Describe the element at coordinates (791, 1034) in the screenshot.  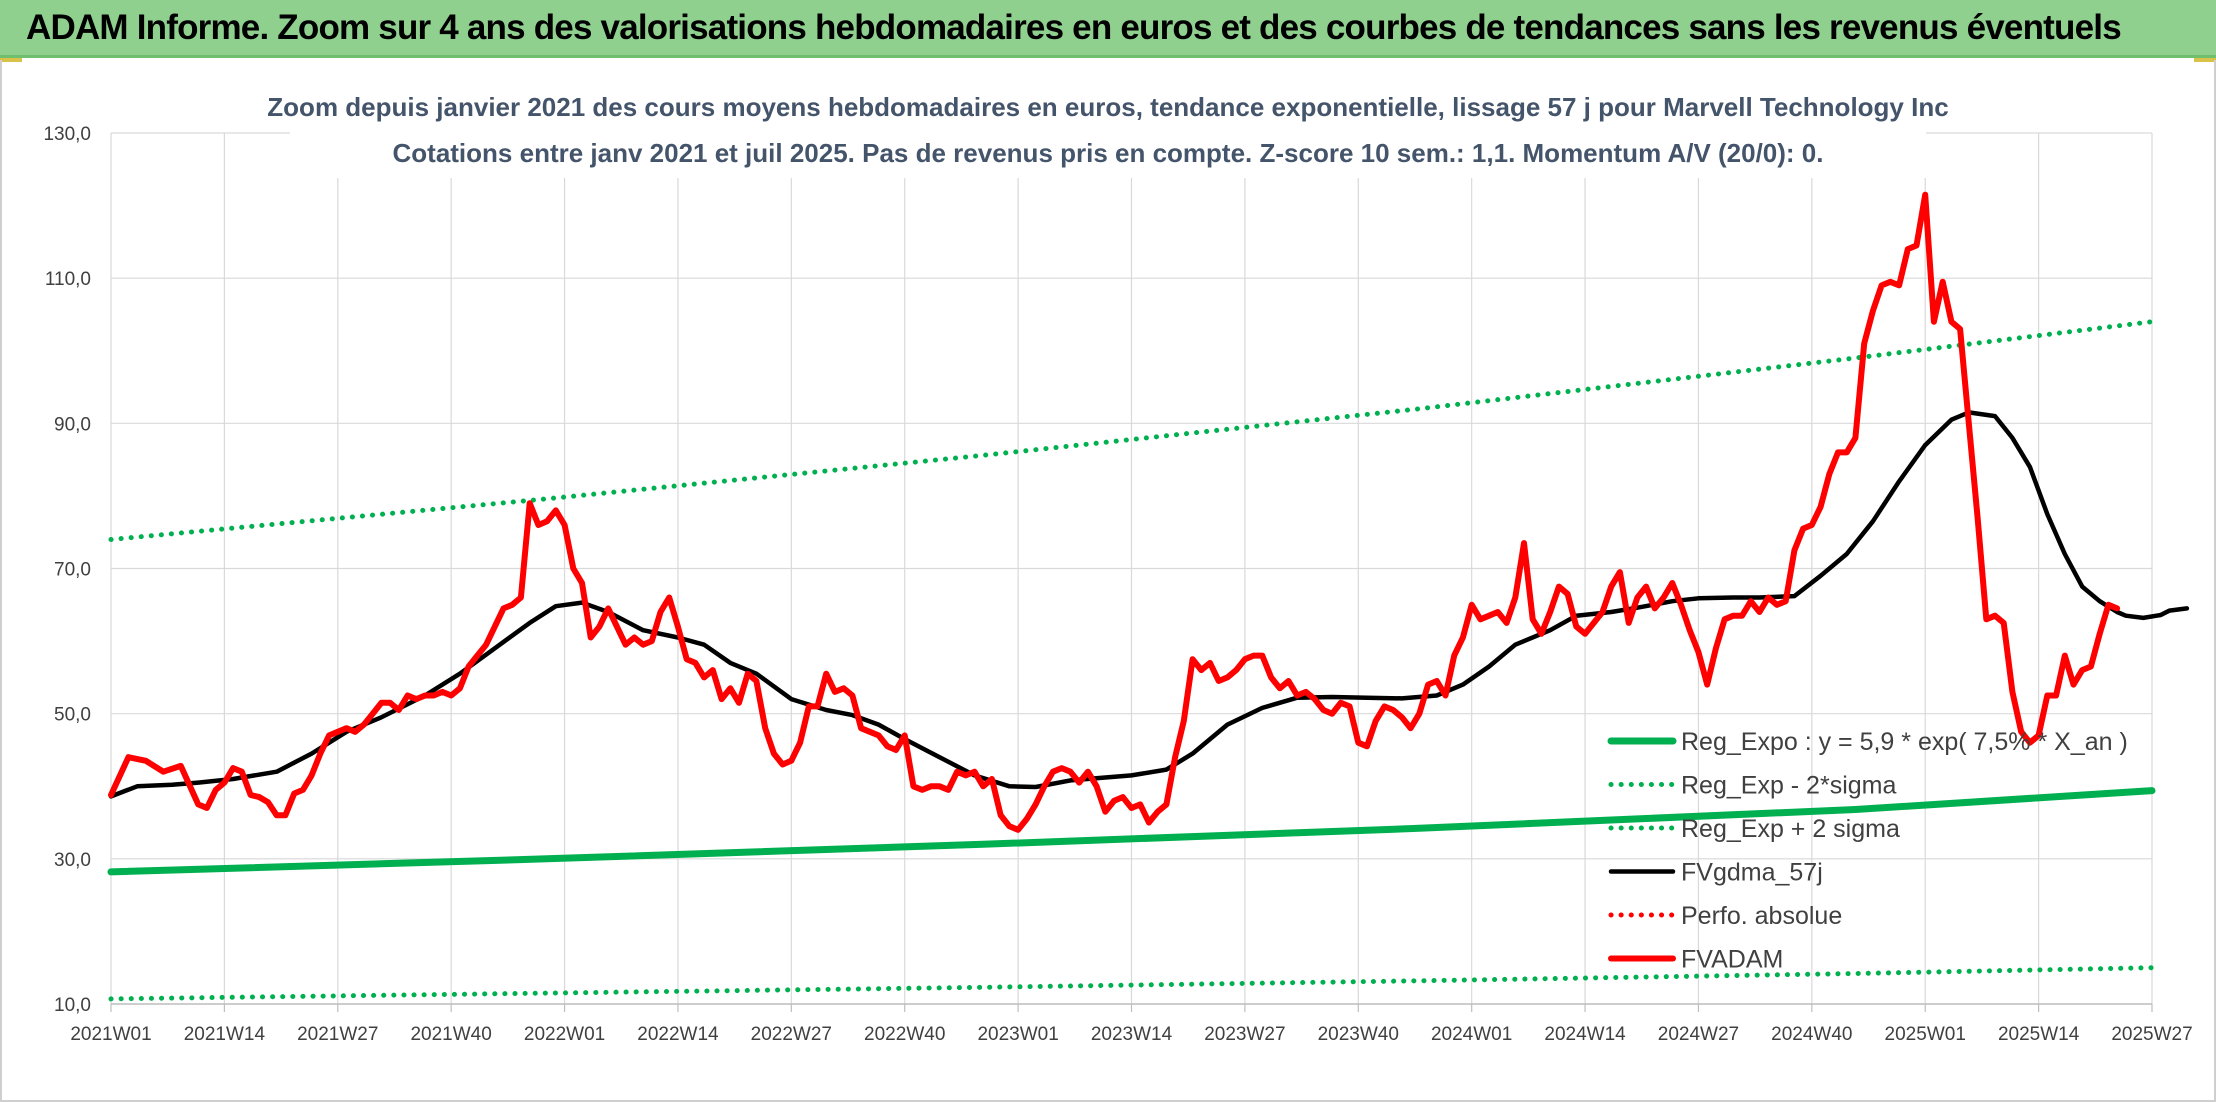
I see `x-tick-label: 2022W27` at that location.